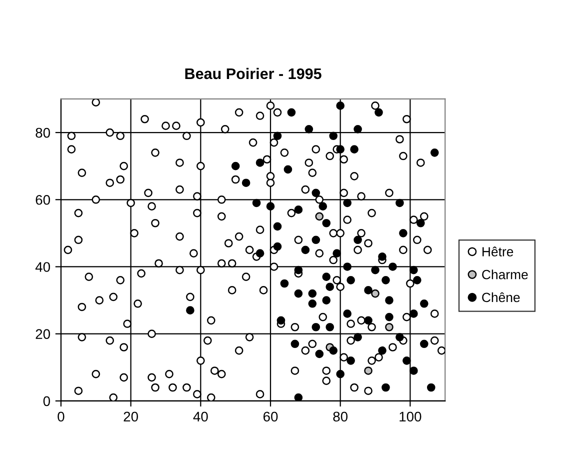  Describe the element at coordinates (43, 334) in the screenshot. I see `y-tick-label: 20` at that location.